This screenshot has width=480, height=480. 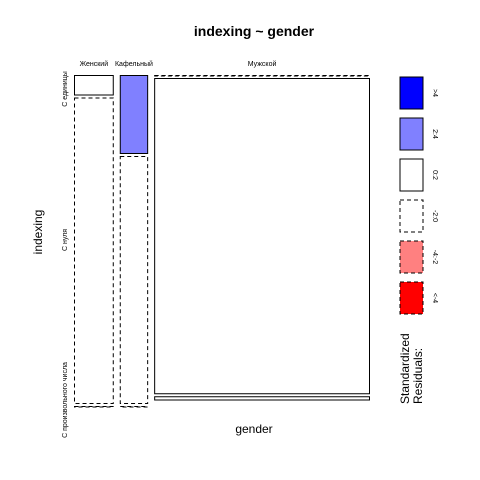 What do you see at coordinates (38, 232) in the screenshot?
I see `y-axis-label: indexing` at bounding box center [38, 232].